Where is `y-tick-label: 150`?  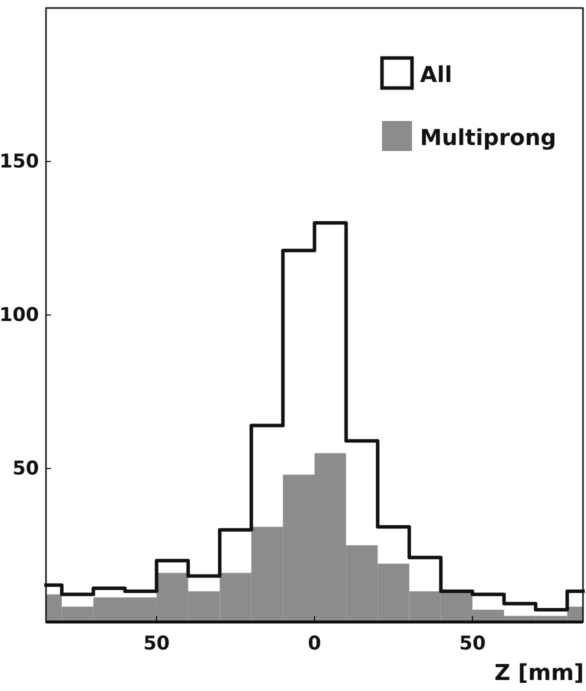
y-tick-label: 150 is located at coordinates (19, 161).